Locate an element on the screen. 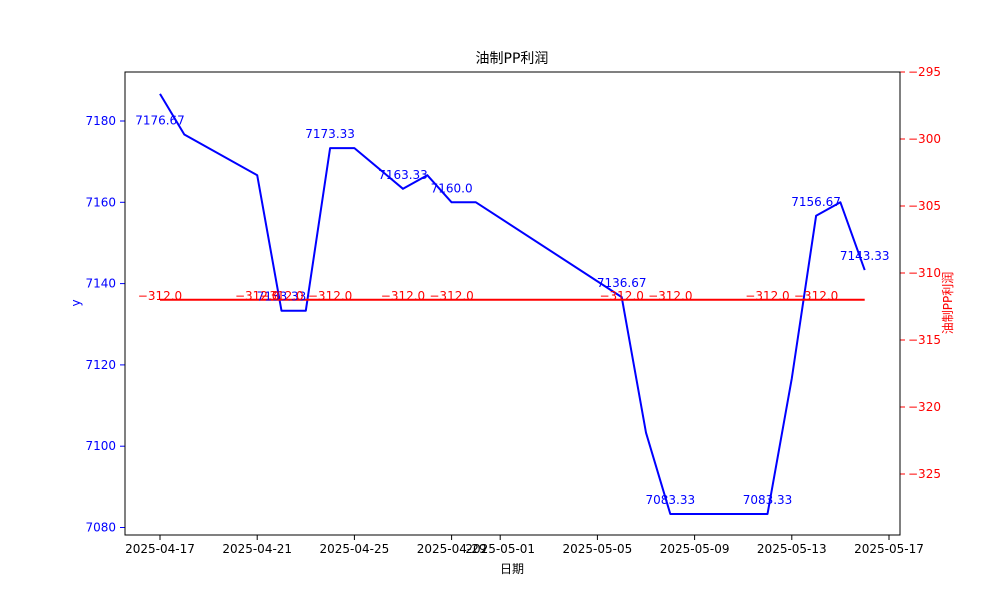 Image resolution: width=1000 pixels, height=600 pixels. x-axis-label: 日期 is located at coordinates (512, 569).